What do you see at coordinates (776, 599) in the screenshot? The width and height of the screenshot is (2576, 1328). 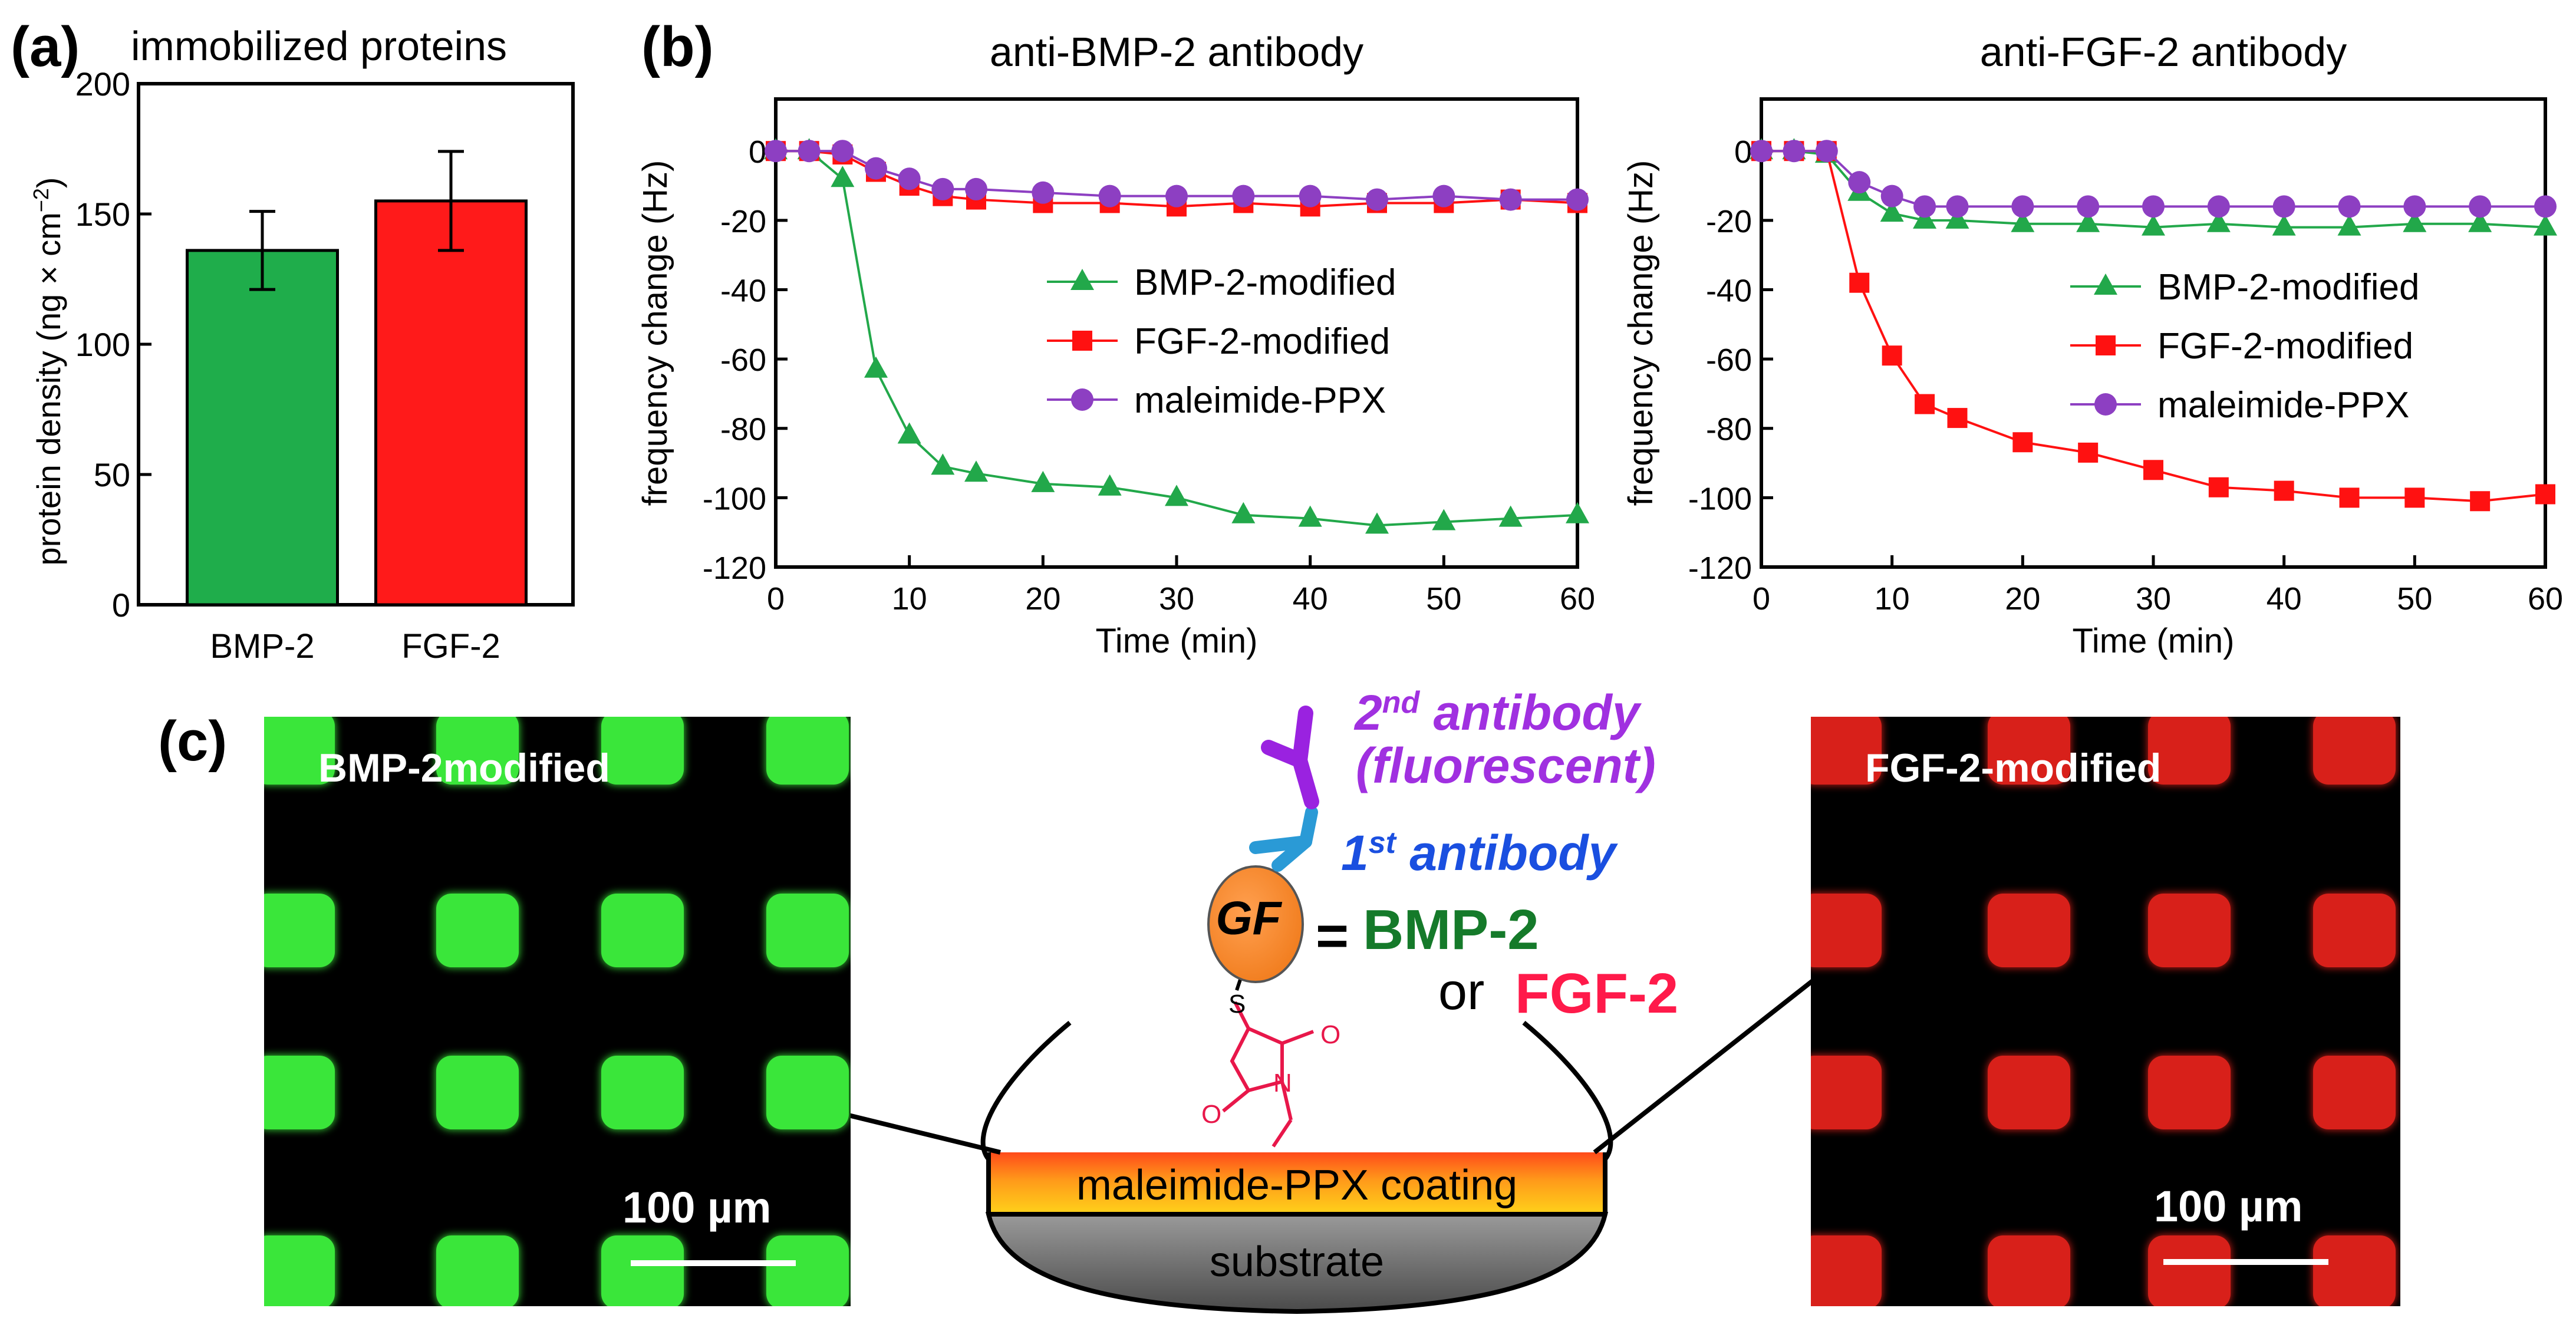 I see `x-tick-label: 0` at bounding box center [776, 599].